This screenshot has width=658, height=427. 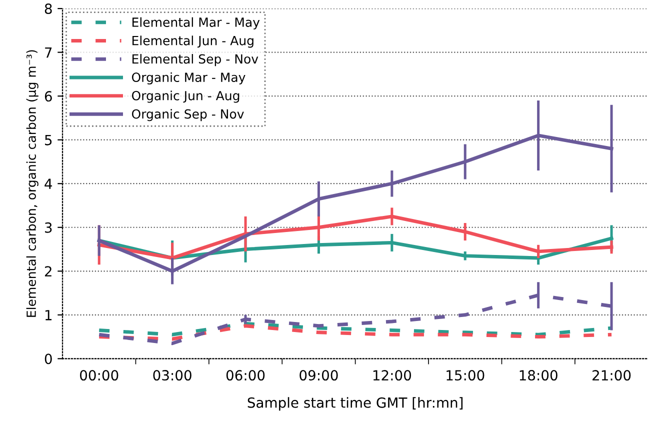 I want to click on y-tick-label: 5, so click(x=48, y=140).